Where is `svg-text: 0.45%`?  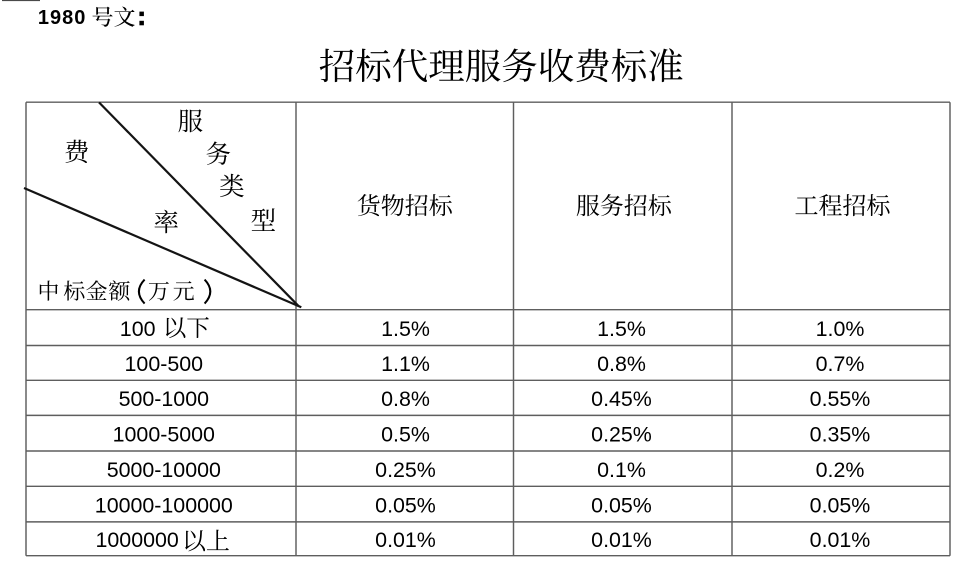
svg-text: 0.45% is located at coordinates (621, 399).